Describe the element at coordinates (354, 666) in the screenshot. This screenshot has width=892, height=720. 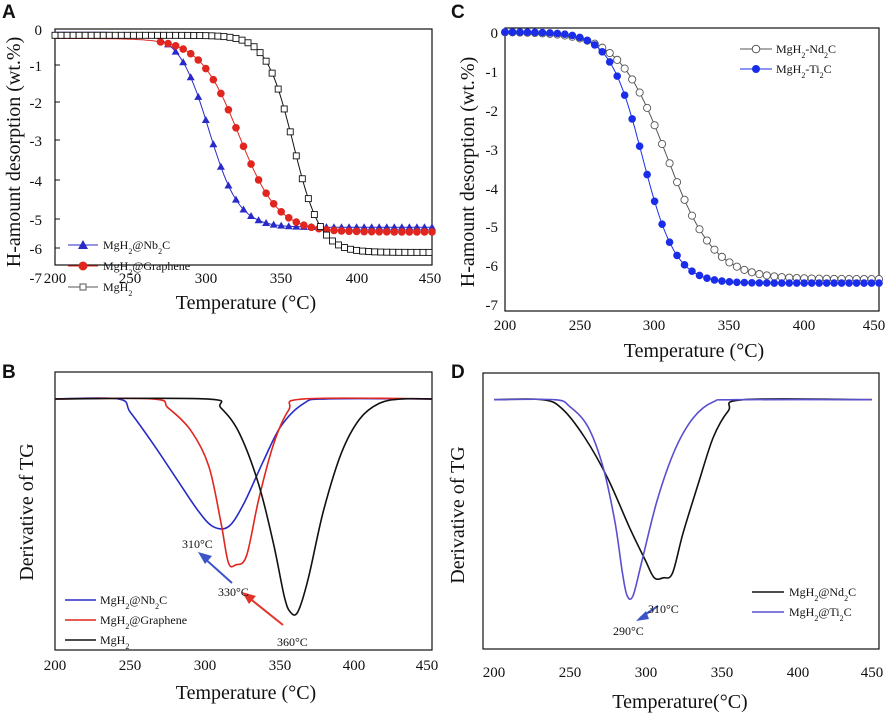
I see `panel-b-xtick: 400` at that location.